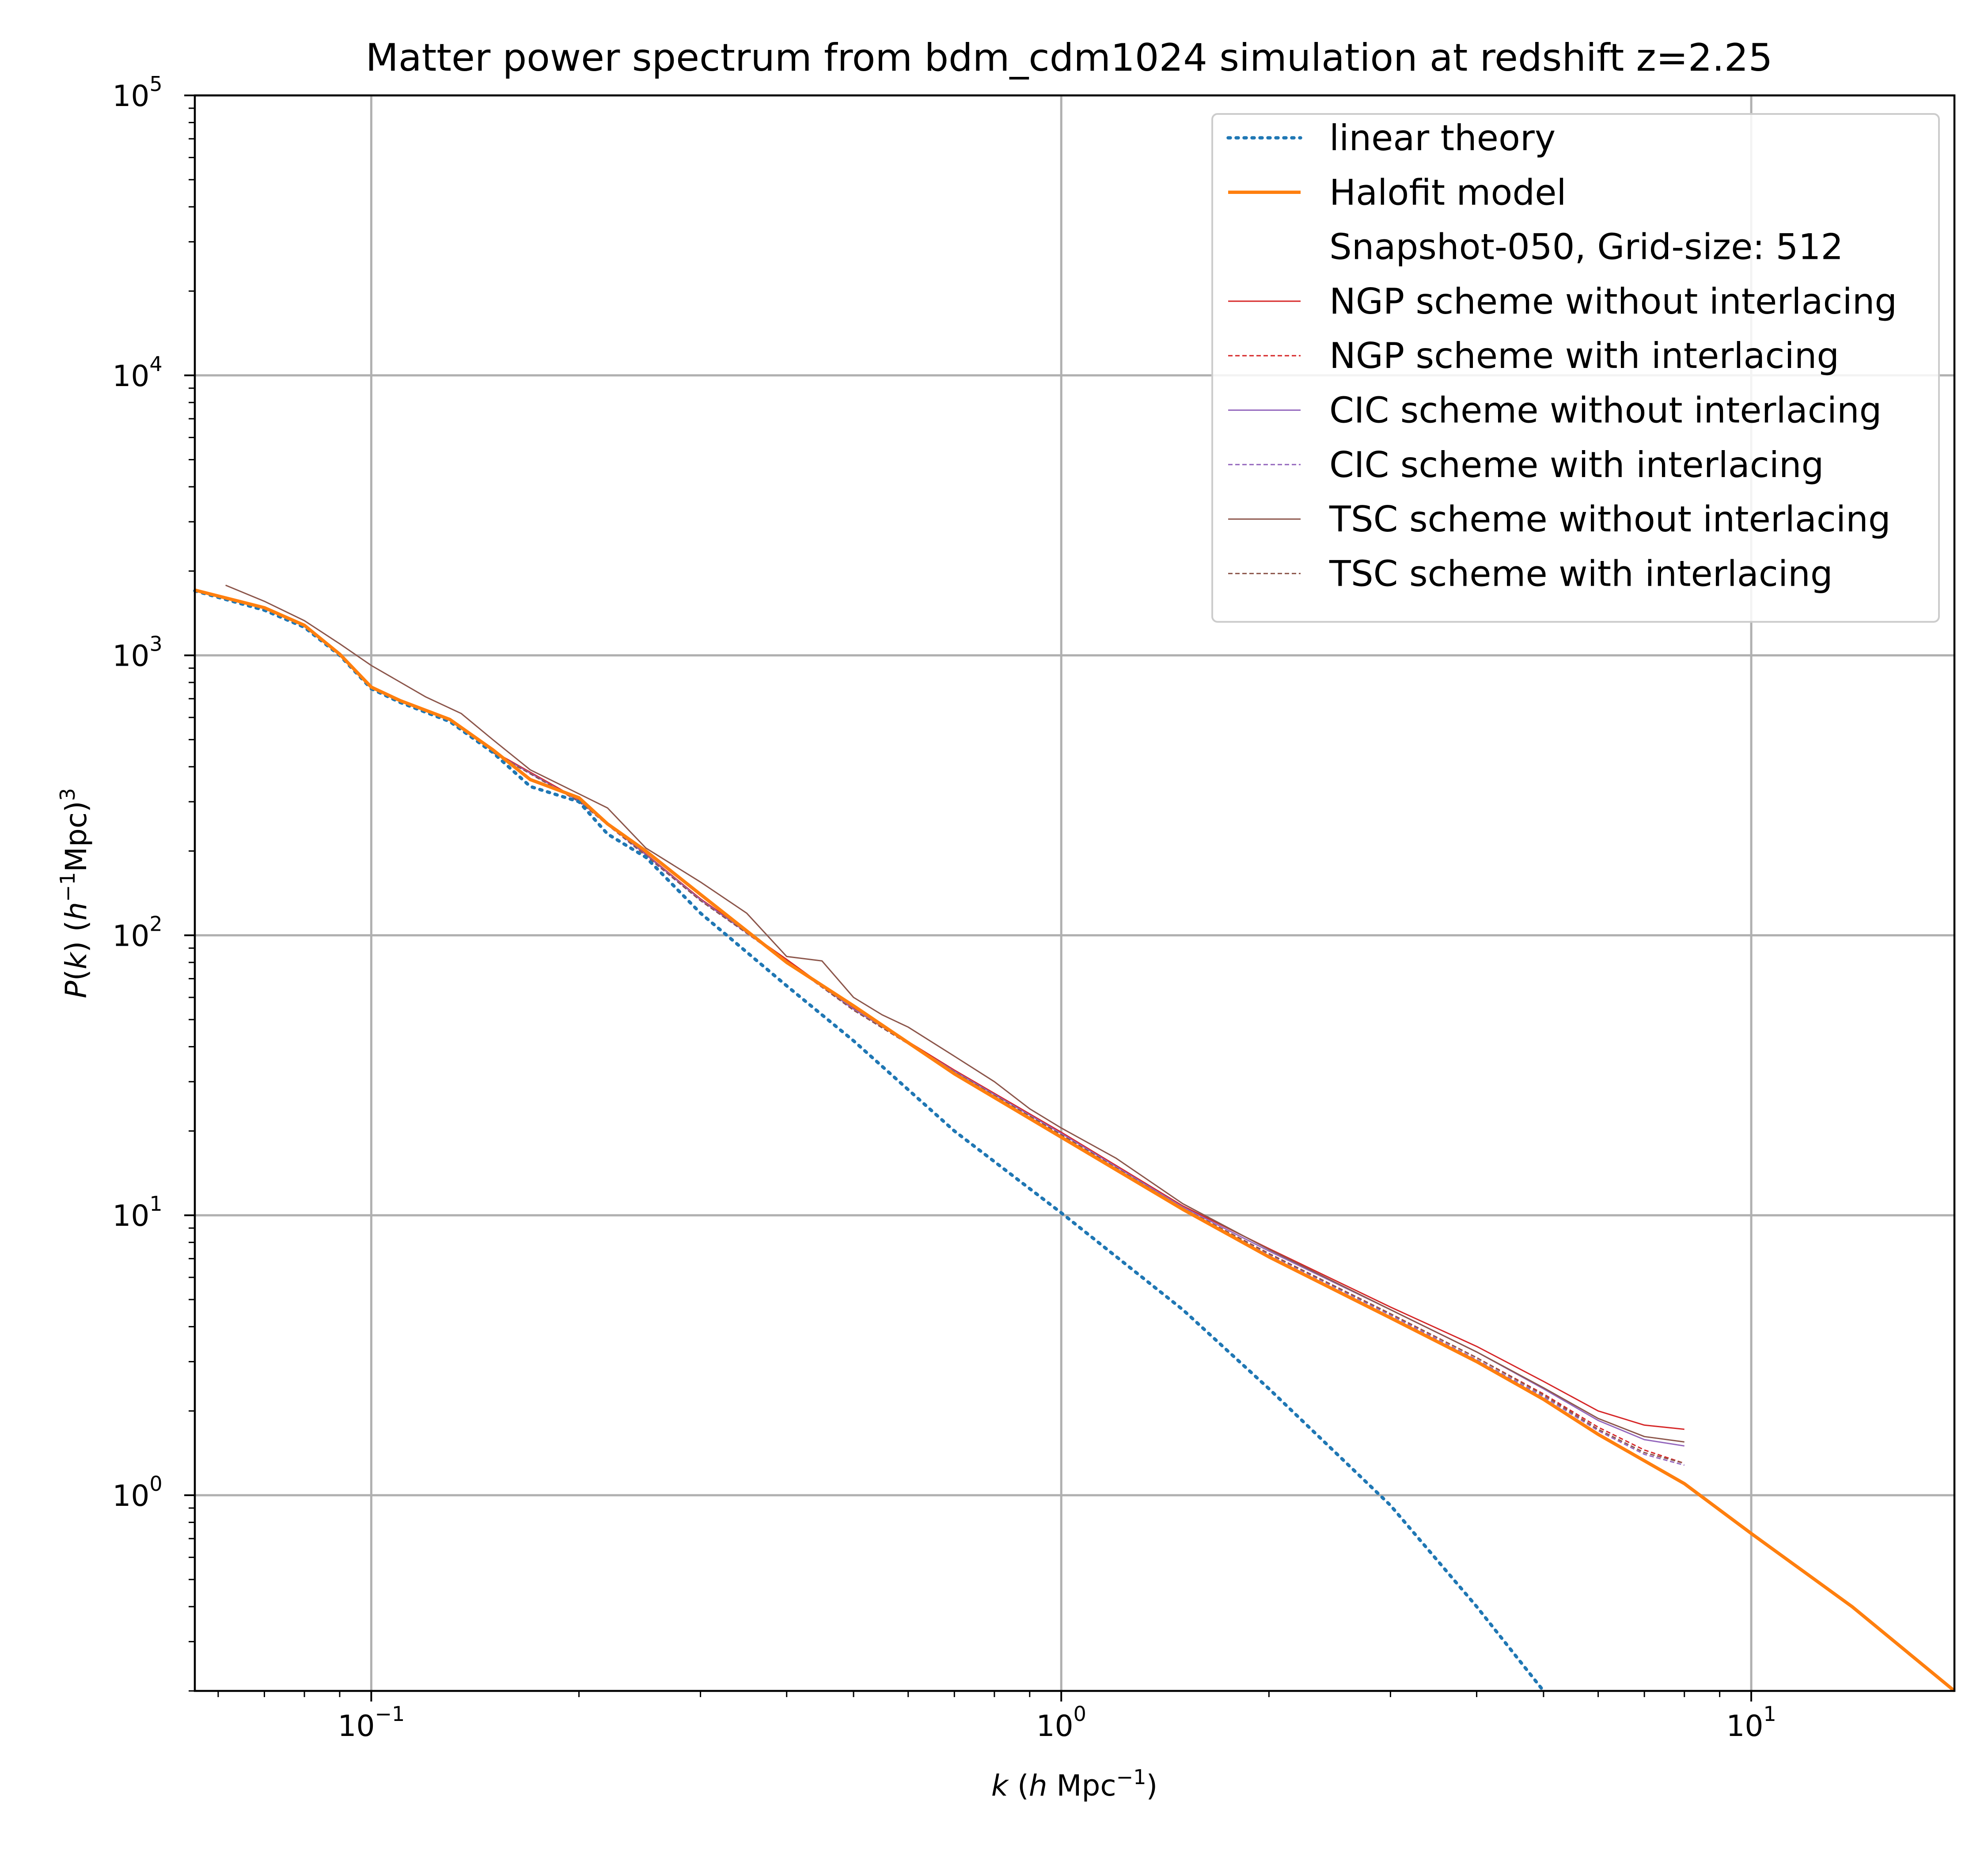 The height and width of the screenshot is (1857, 1988). I want to click on y-label-symbol: h, so click(76, 912).